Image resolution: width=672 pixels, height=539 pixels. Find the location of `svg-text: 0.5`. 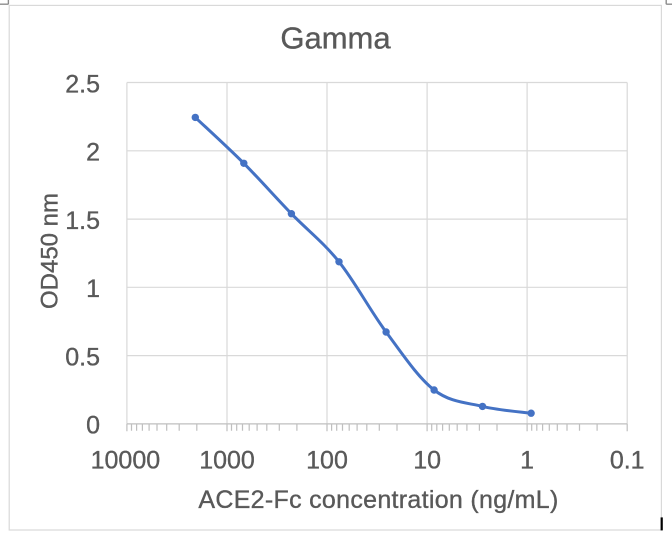

svg-text: 0.5 is located at coordinates (82, 357).